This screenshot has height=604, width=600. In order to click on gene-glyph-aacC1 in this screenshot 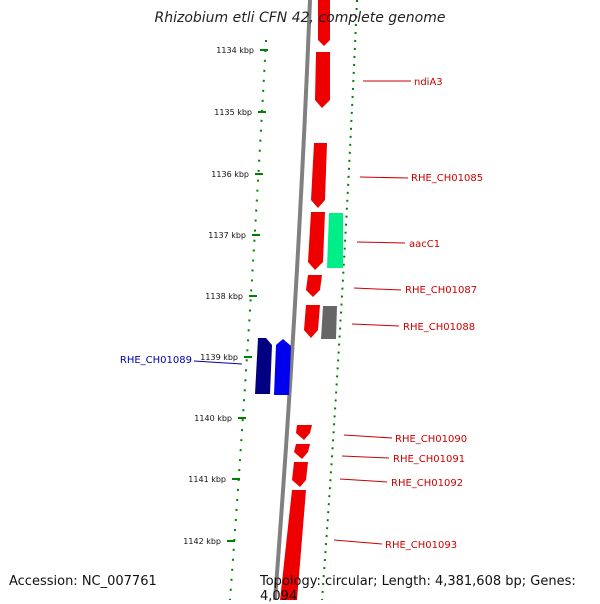, I will do `click(335, 240)`.